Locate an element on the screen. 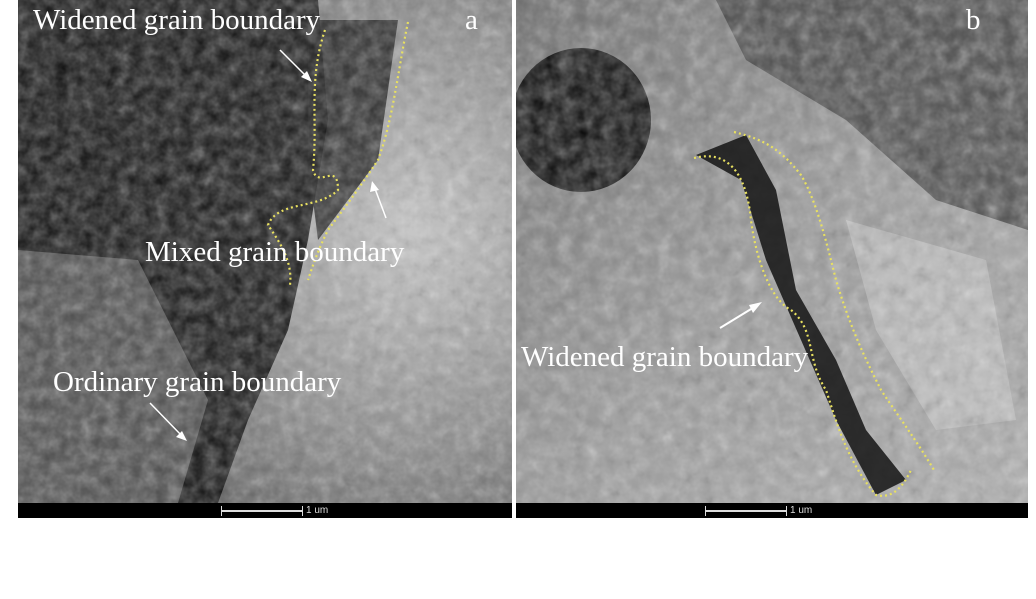 This screenshot has height=599, width=1036. label-mixed-grain-boundary: Mixed grain boundary is located at coordinates (275, 252).